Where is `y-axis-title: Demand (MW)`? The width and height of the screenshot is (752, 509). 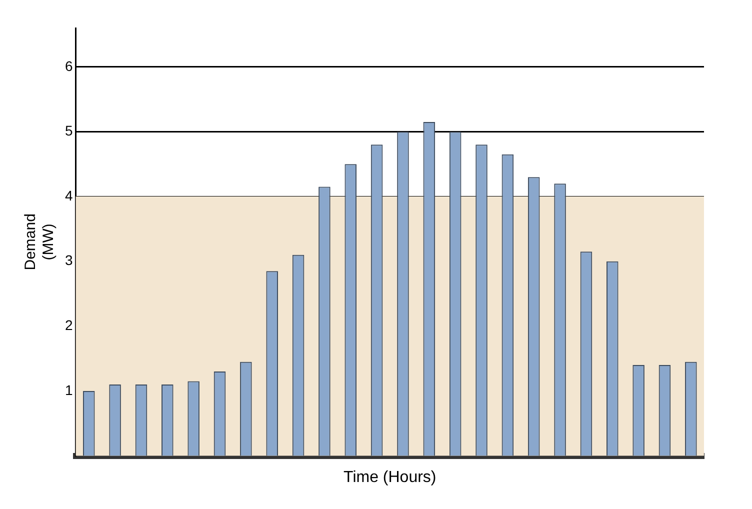 y-axis-title: Demand (MW) is located at coordinates (40, 242).